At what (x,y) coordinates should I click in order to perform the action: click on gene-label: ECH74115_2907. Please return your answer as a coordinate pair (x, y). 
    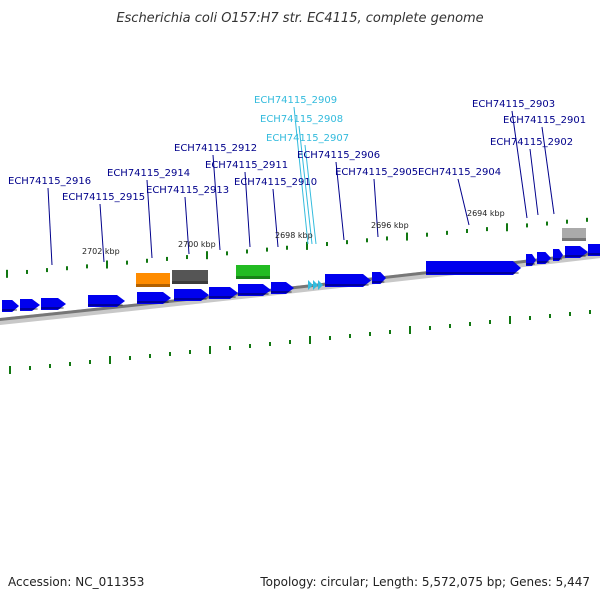
    Looking at the image, I should click on (307, 138).